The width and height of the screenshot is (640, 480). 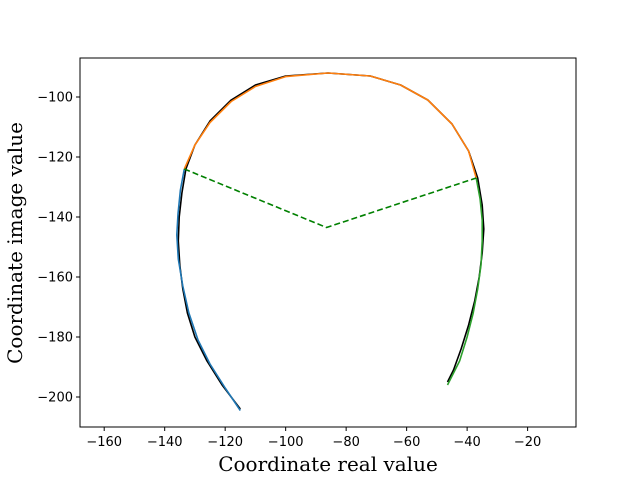 What do you see at coordinates (527, 442) in the screenshot?
I see `x-tick-label: −20` at bounding box center [527, 442].